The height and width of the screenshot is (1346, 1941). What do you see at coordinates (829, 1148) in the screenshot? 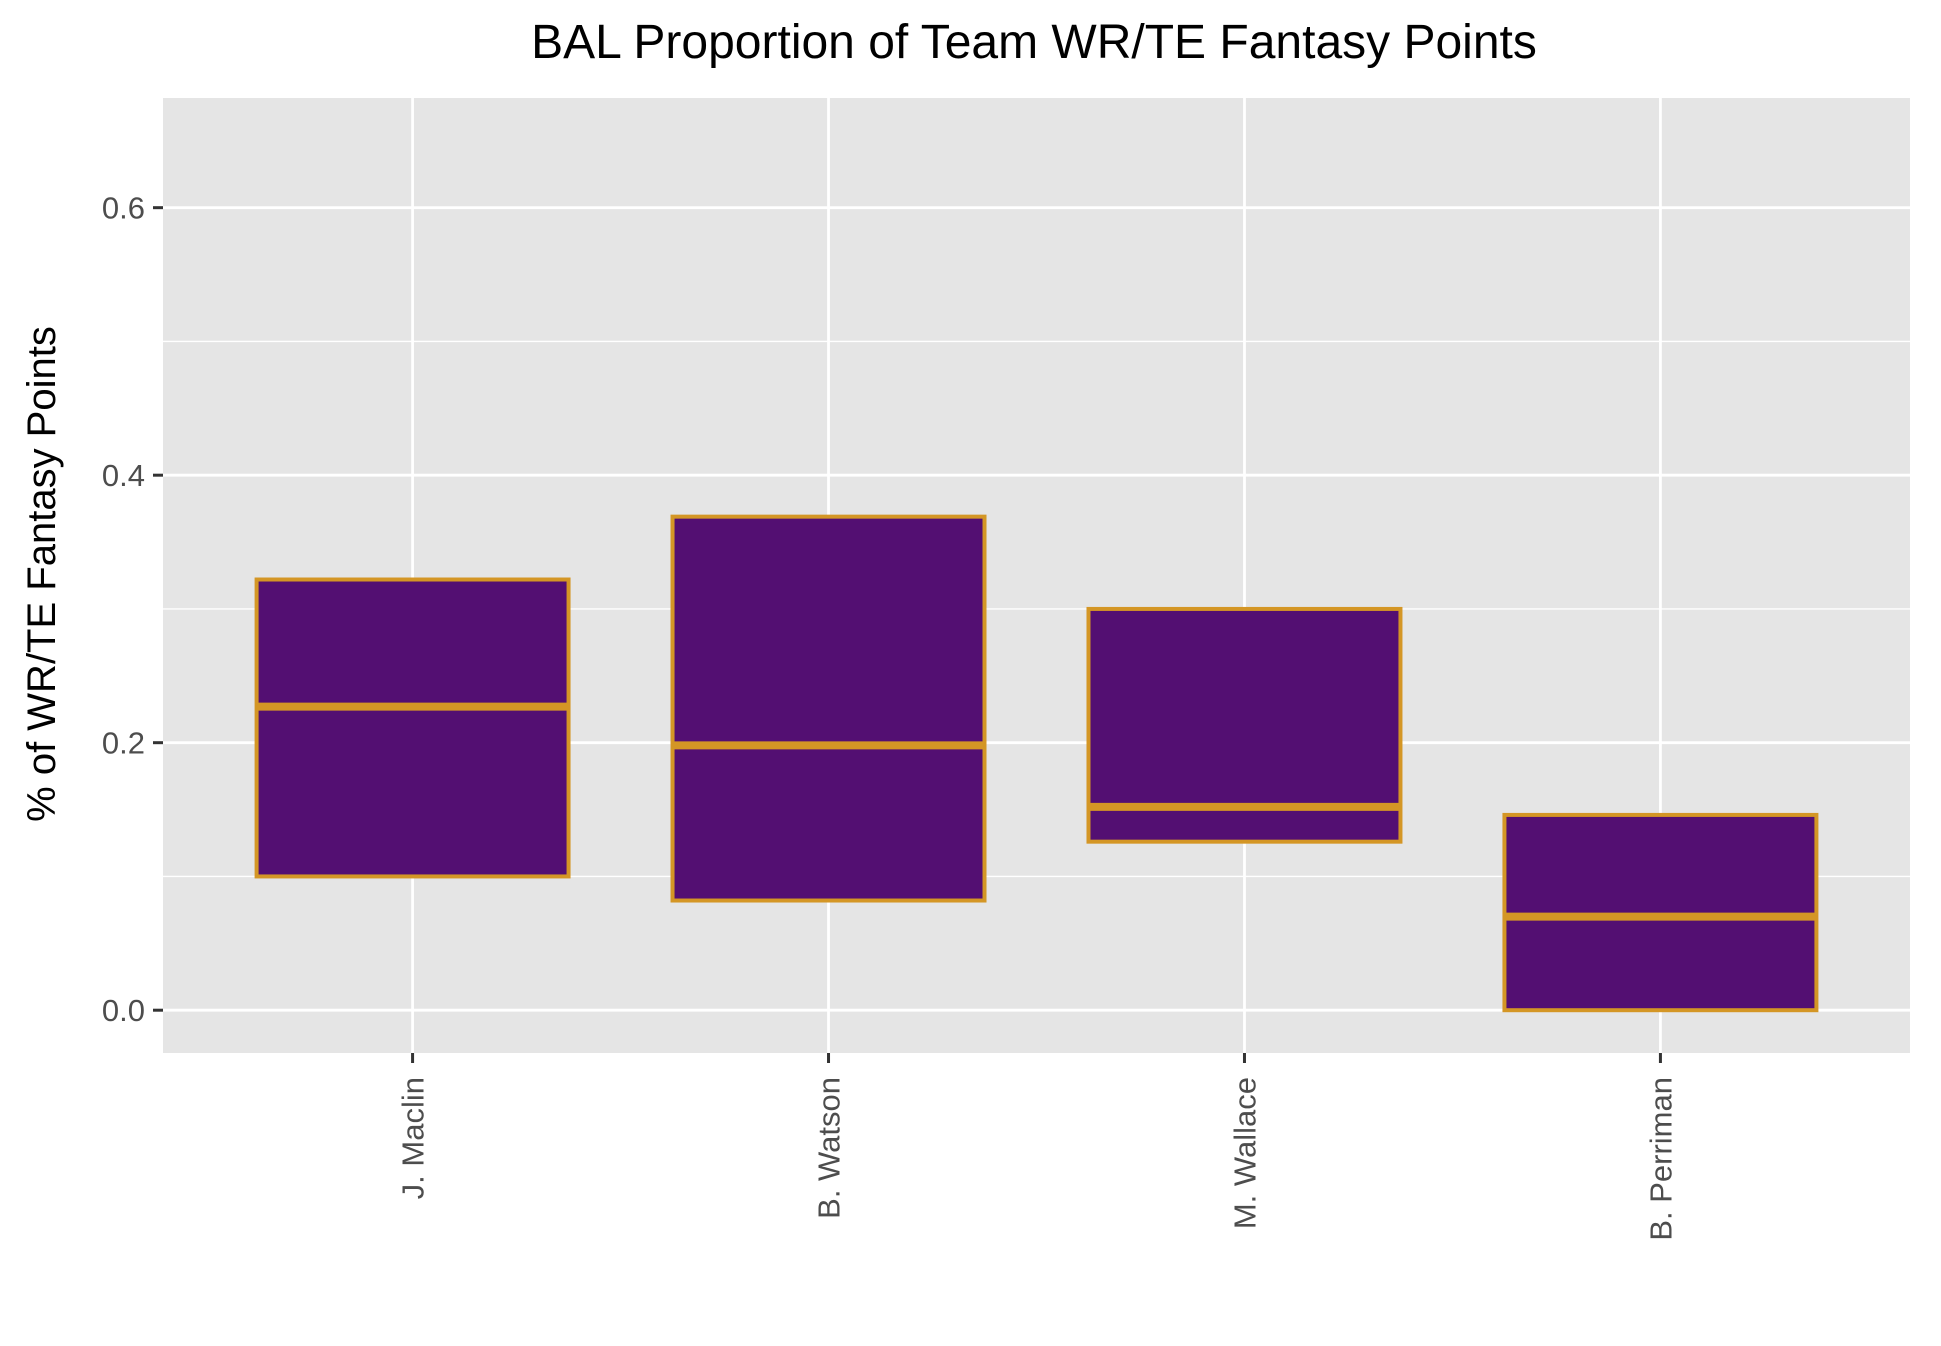
I see `x-tick-label: B. Watson` at bounding box center [829, 1148].